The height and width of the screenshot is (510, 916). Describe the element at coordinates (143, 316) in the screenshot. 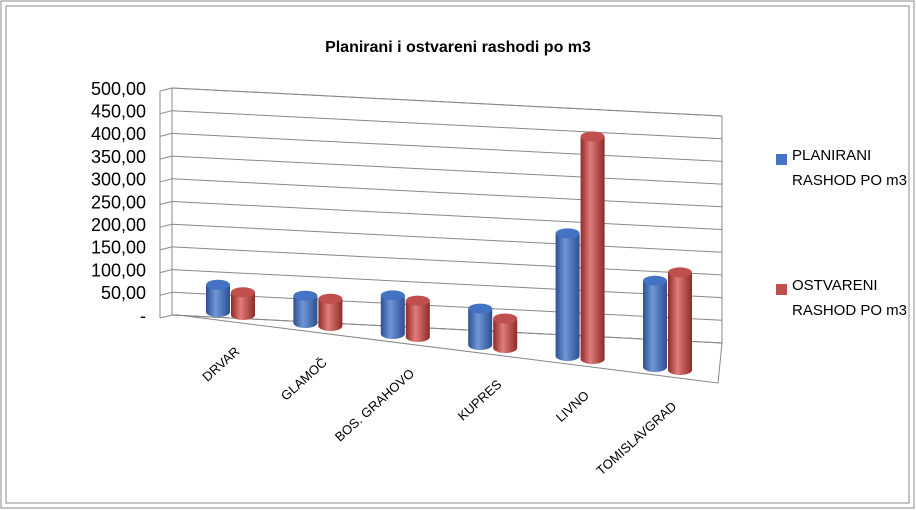

I see `y-tick-label: -` at that location.